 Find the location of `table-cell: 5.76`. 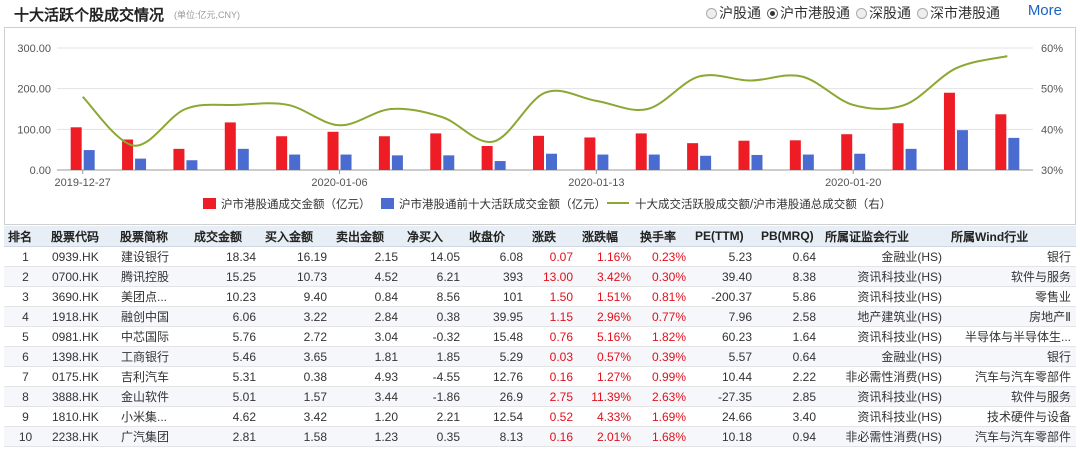

table-cell: 5.76 is located at coordinates (225, 336).